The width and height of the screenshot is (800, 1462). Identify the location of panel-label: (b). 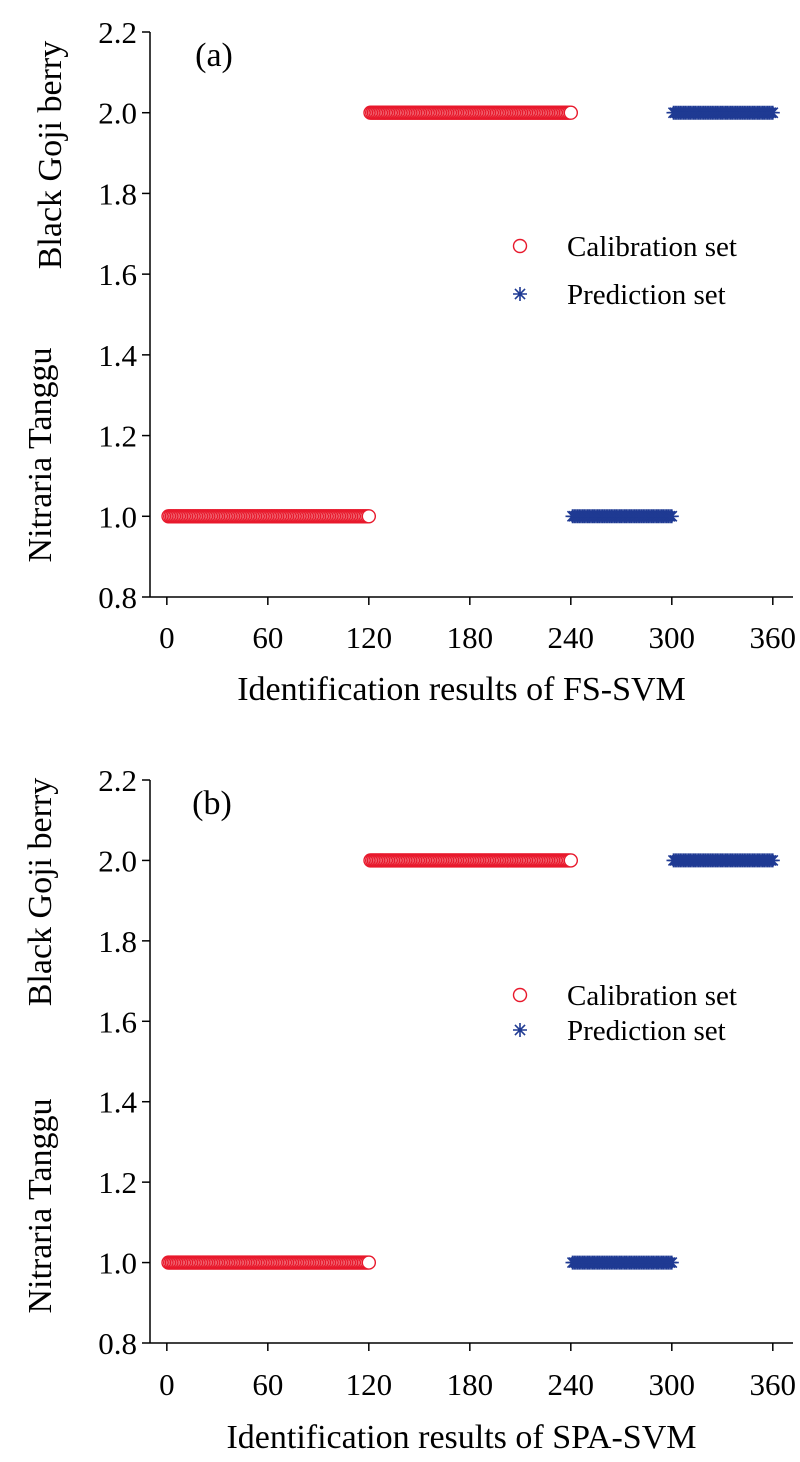
(212, 803).